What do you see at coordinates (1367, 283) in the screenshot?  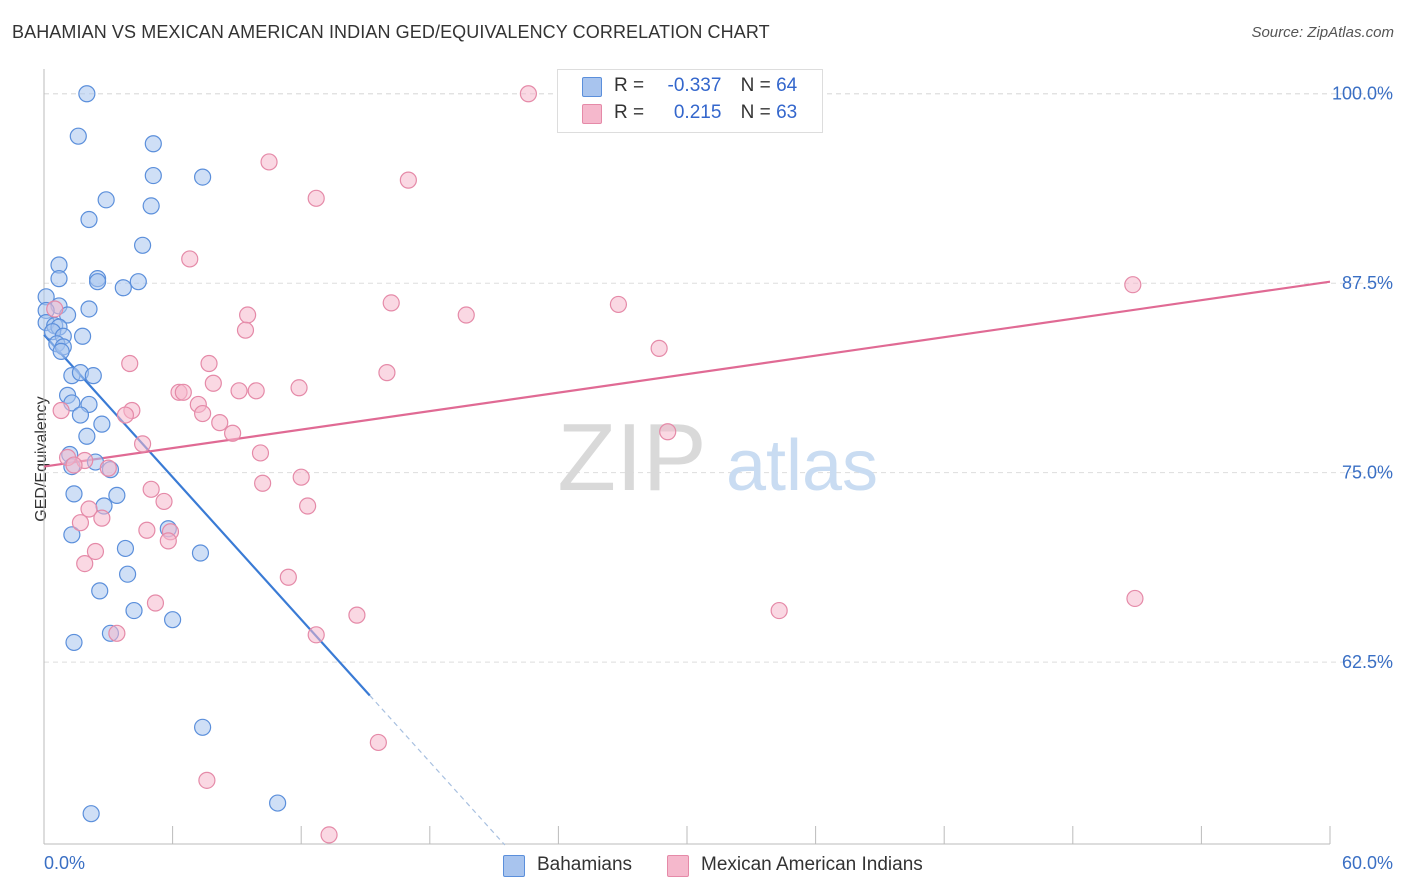 I see `y-tick-label: 87.5%` at bounding box center [1367, 283].